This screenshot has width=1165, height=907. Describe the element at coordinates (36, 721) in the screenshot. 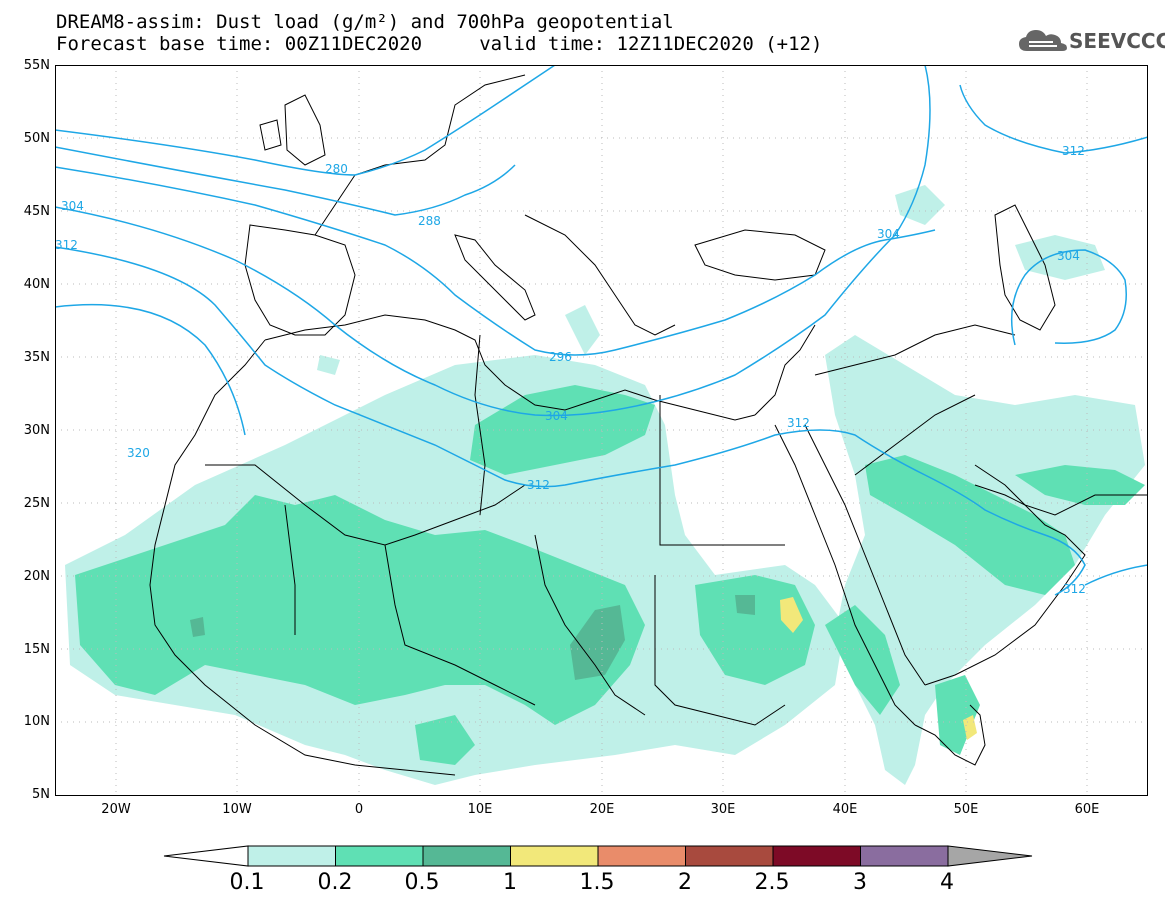

I see `lat-label: 10N` at that location.